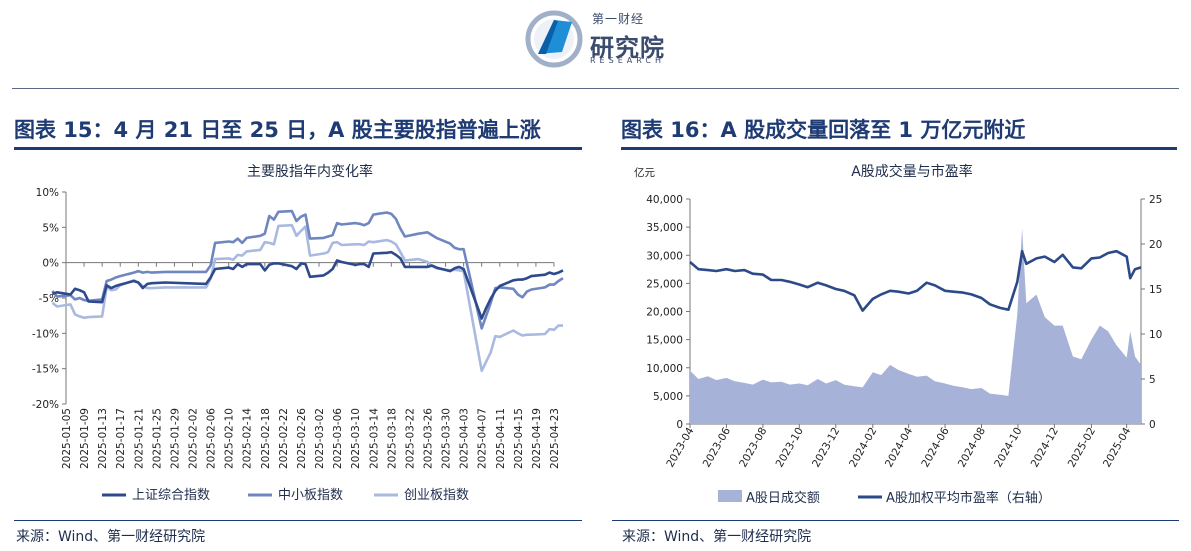  I want to click on x-tick-label: 2025-03-06, so click(338, 438).